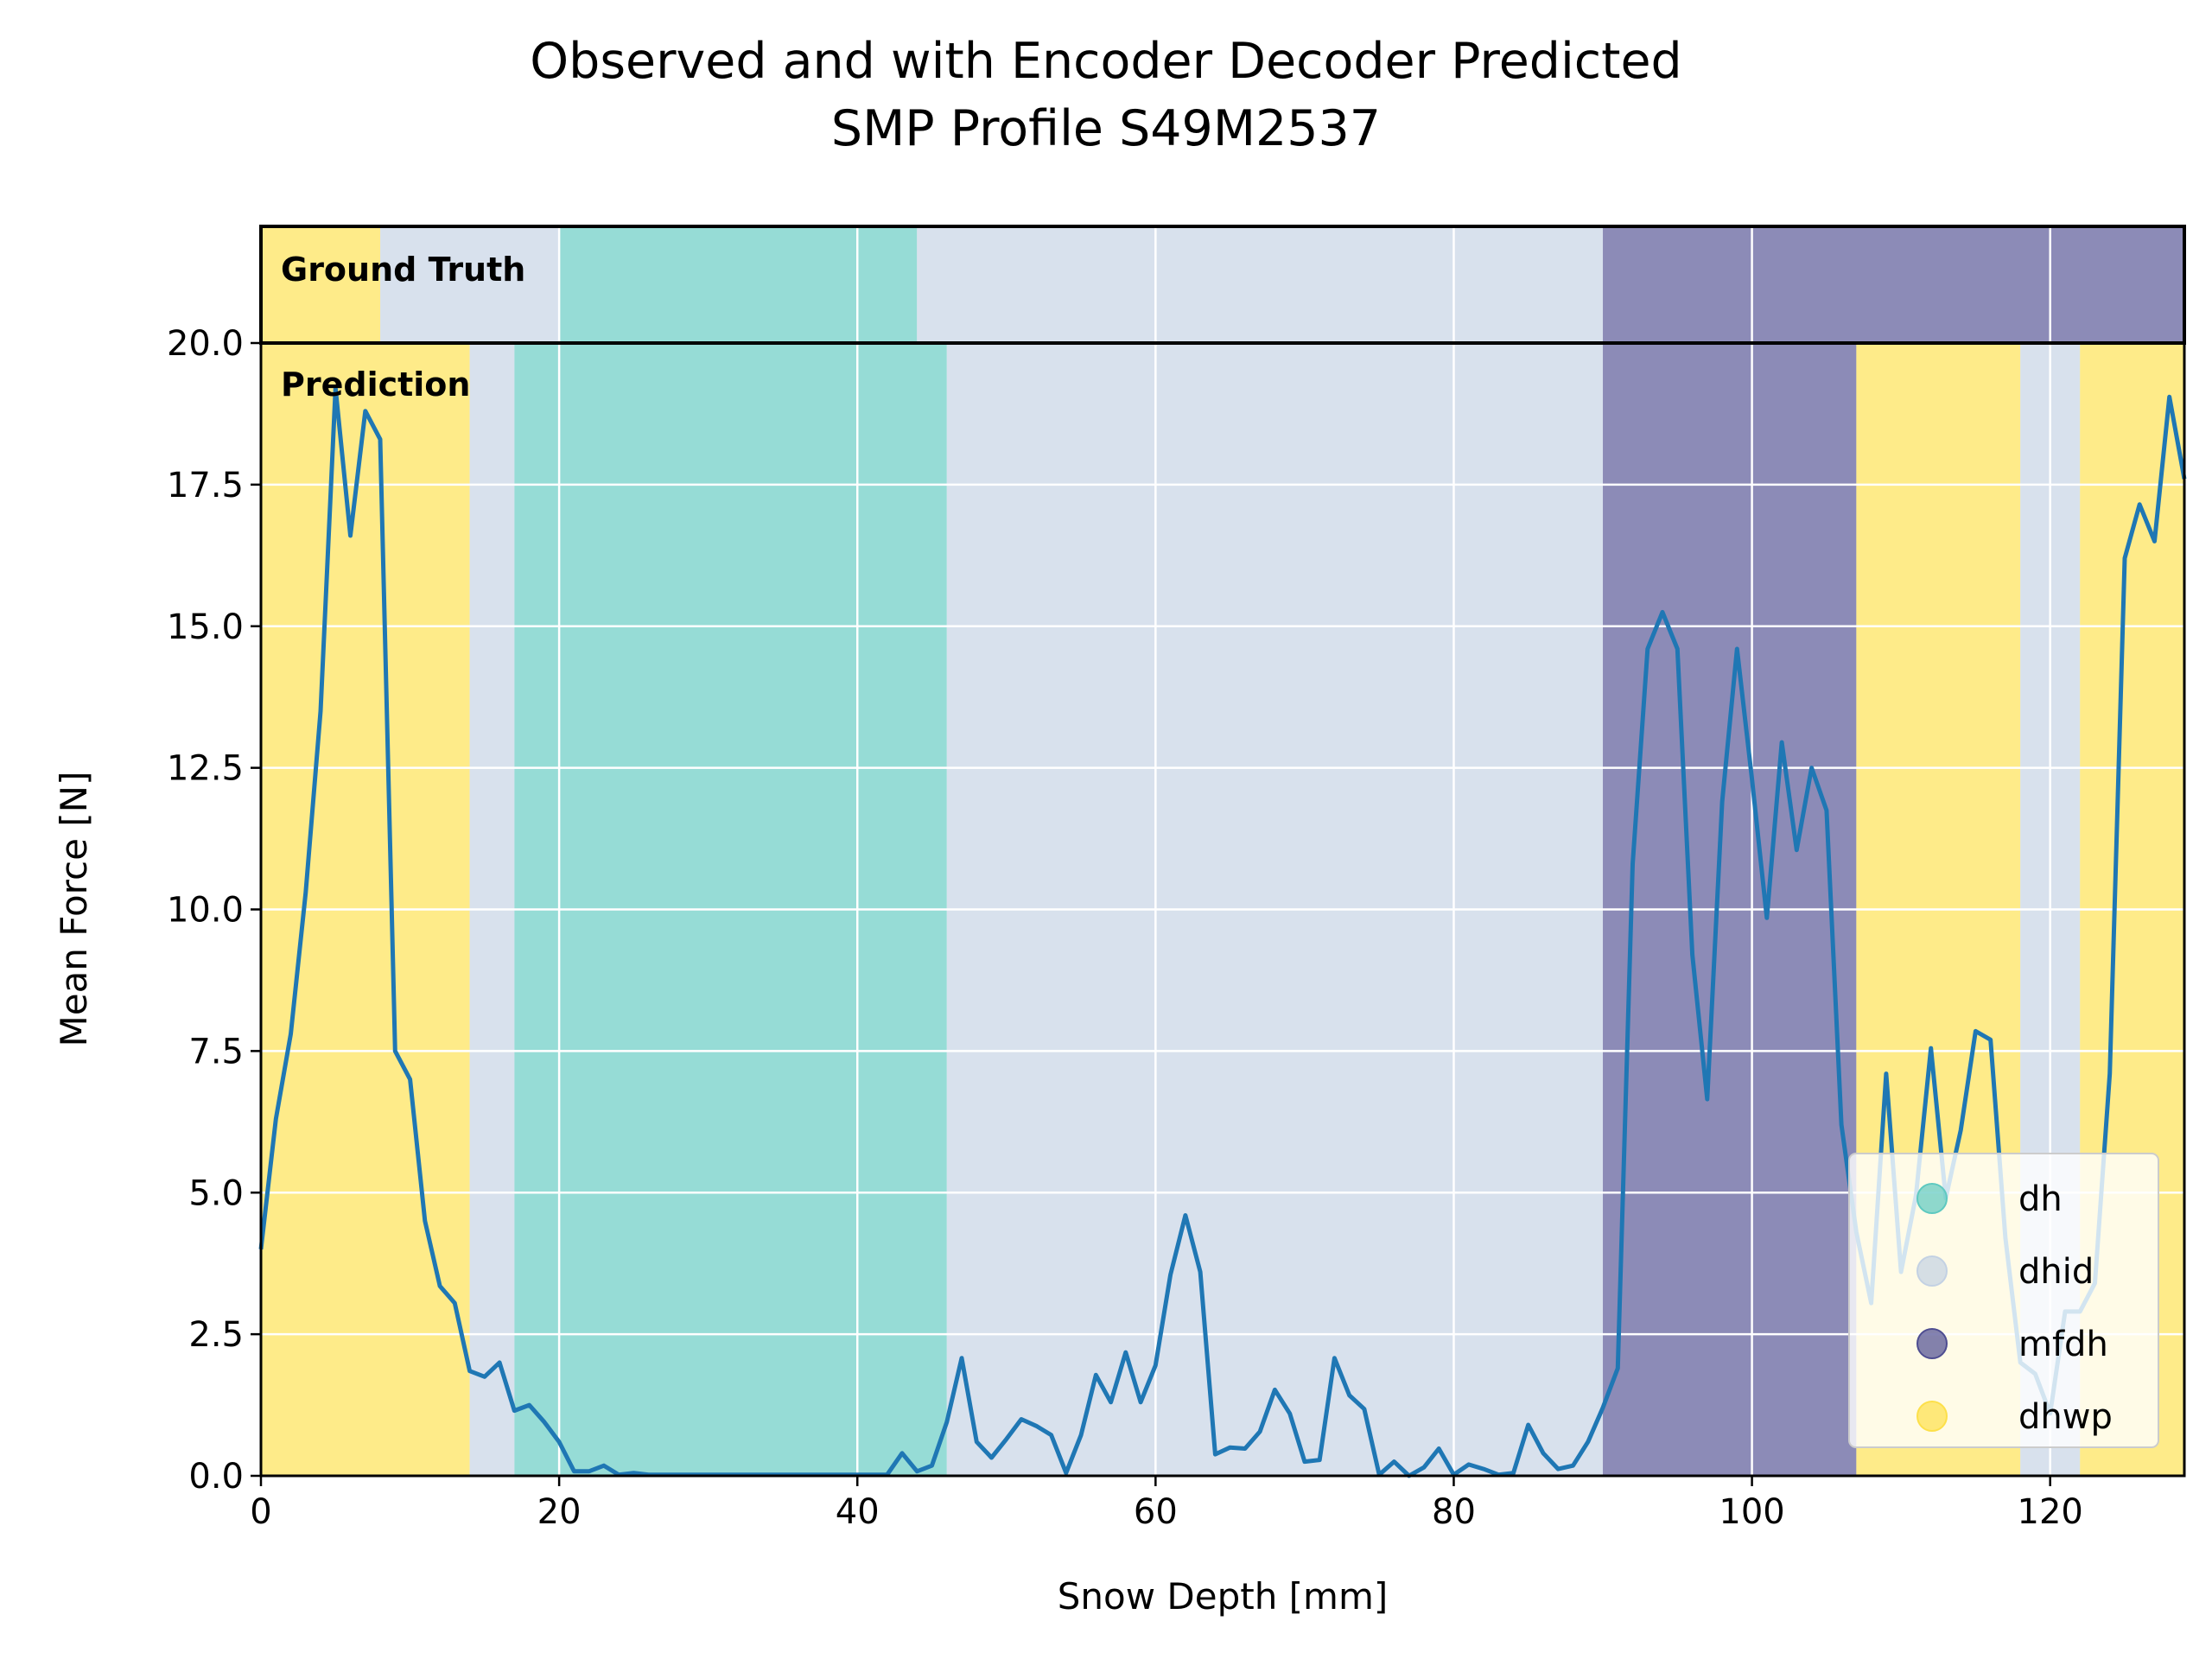  I want to click on x-tick-label: 100, so click(1751, 1512).